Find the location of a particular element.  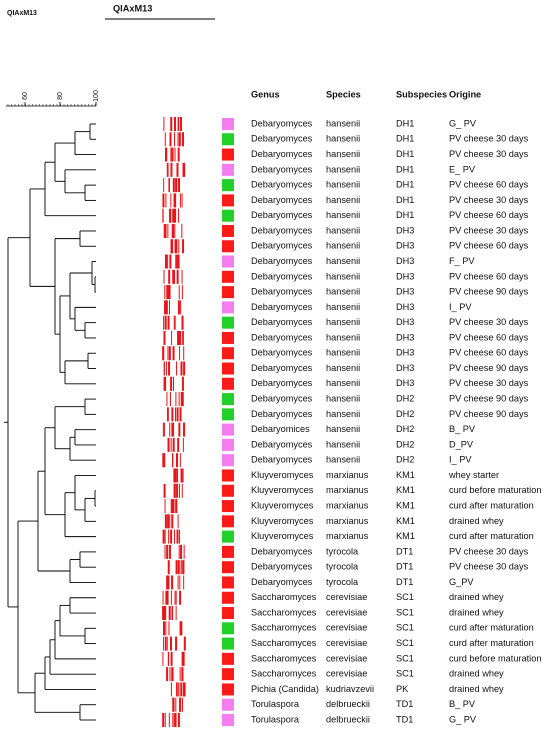

row-origine: curd after maturation is located at coordinates (491, 628).